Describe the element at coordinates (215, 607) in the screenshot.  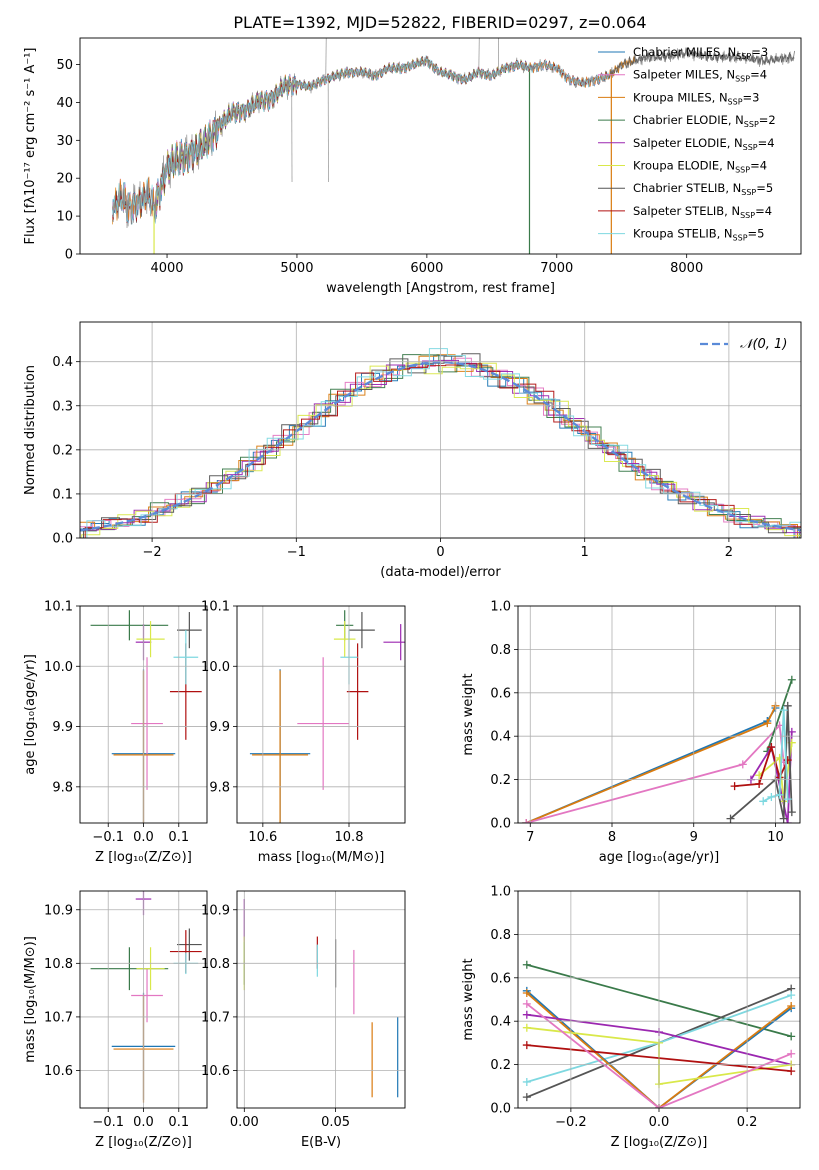
I see `y-tick-label: 10.1` at that location.